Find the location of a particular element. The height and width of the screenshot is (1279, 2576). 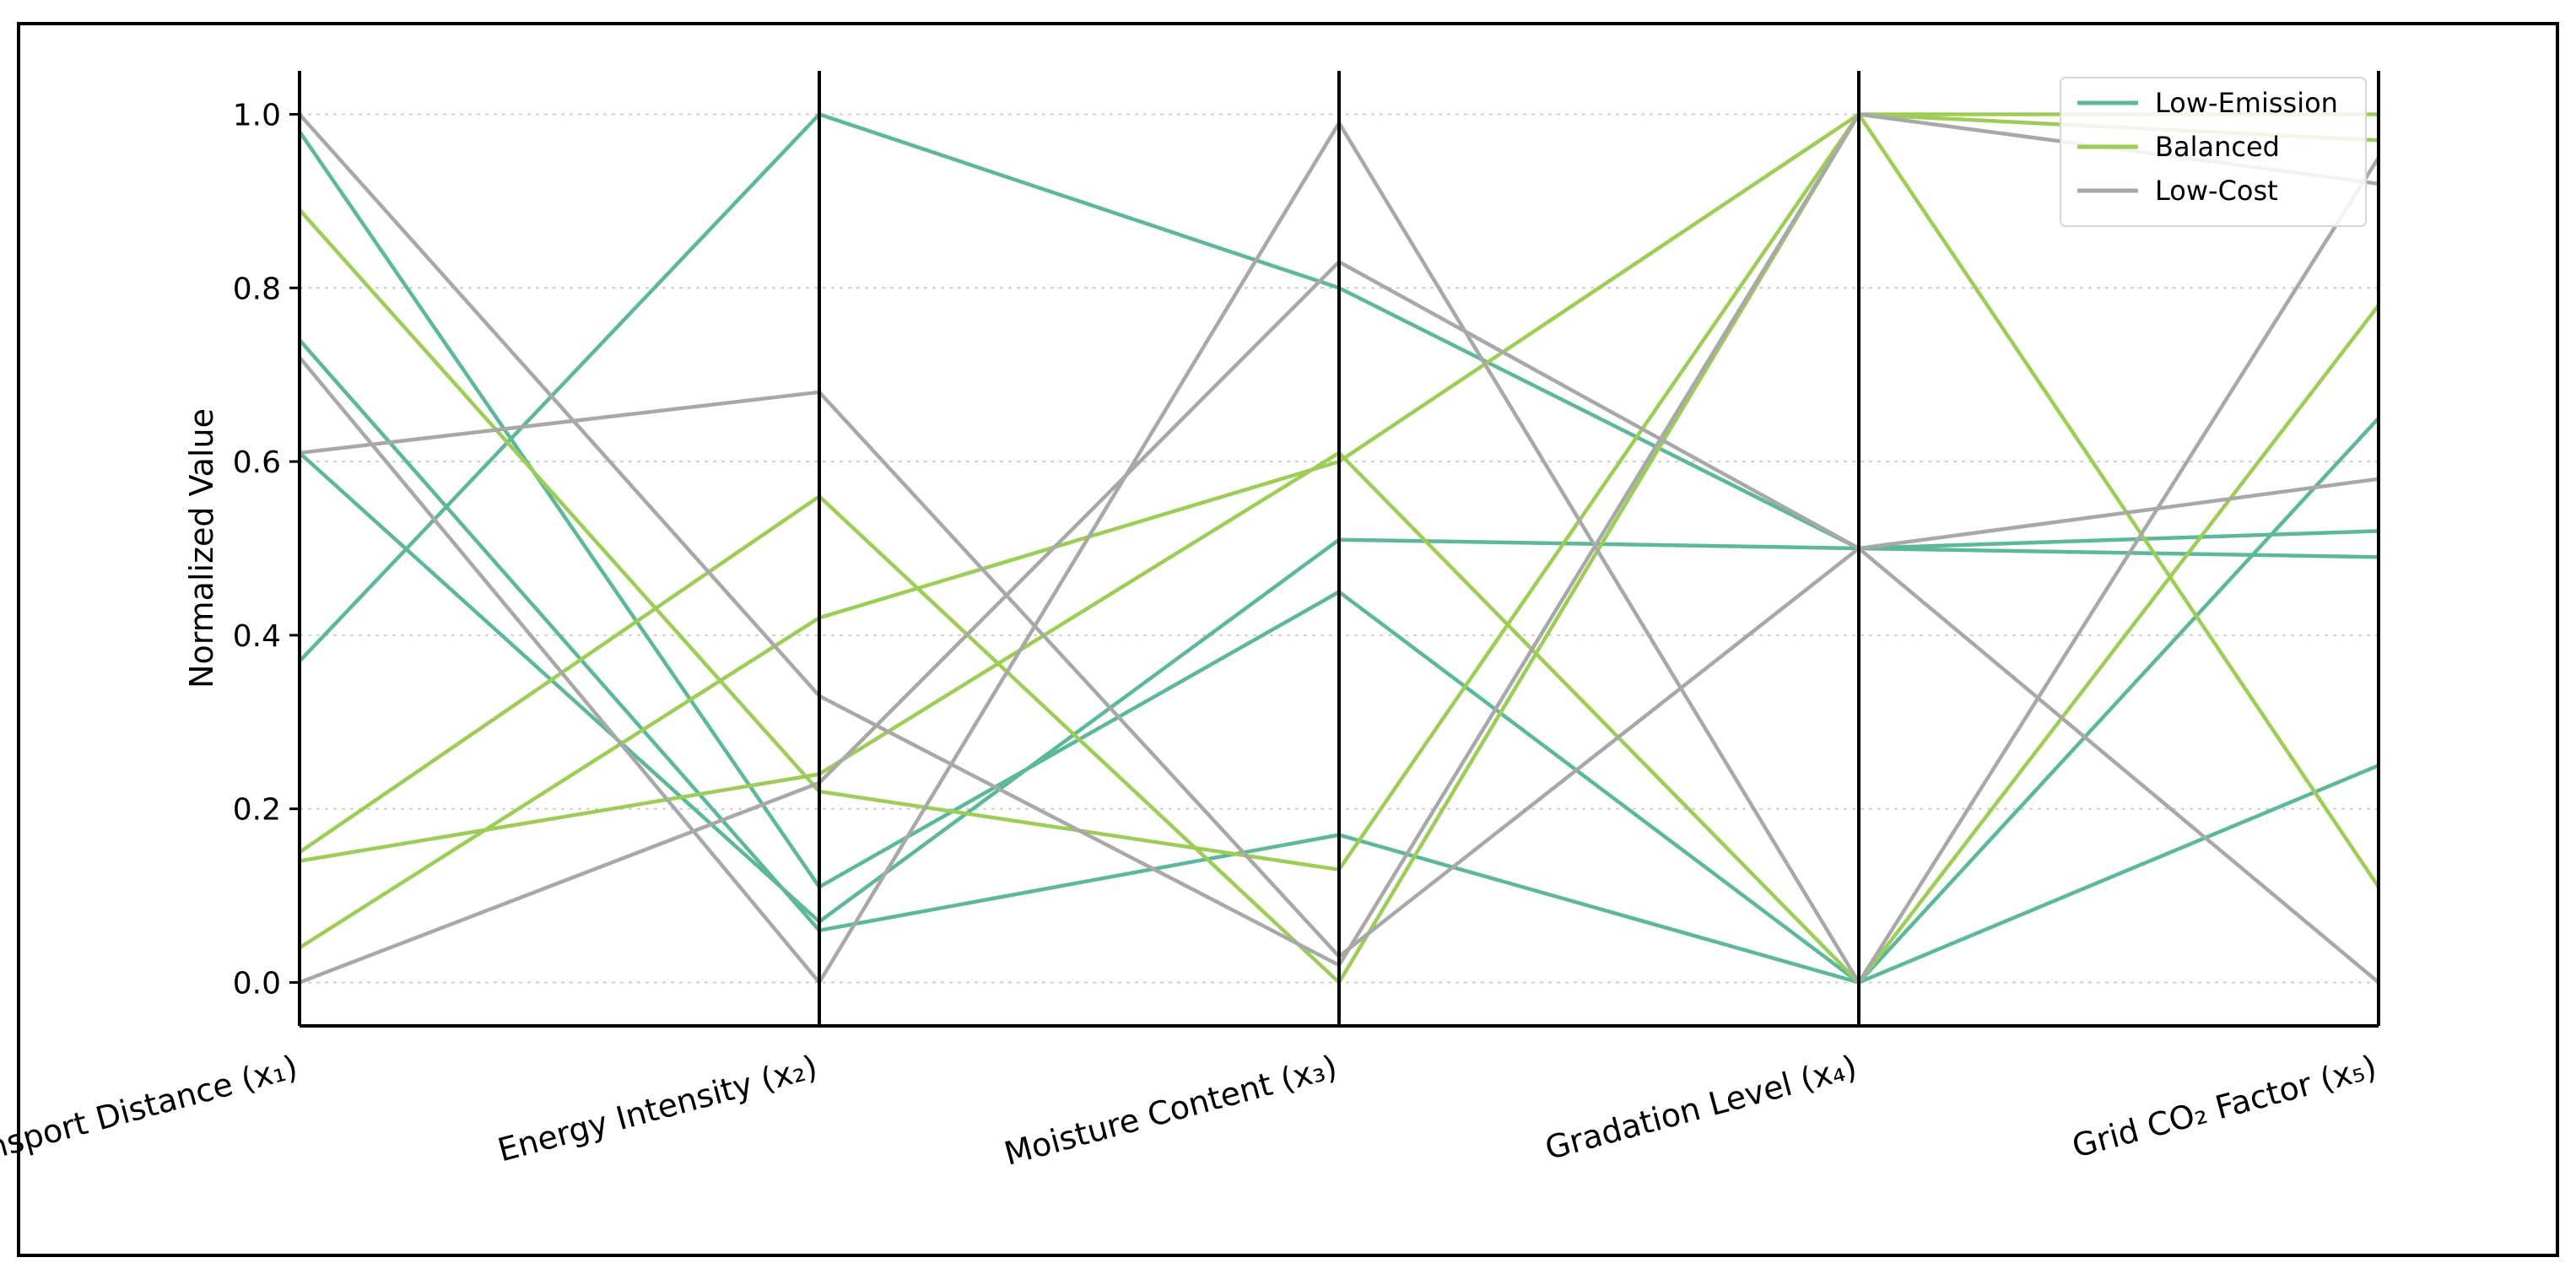

y-tick-label: 0.0 is located at coordinates (257, 984).